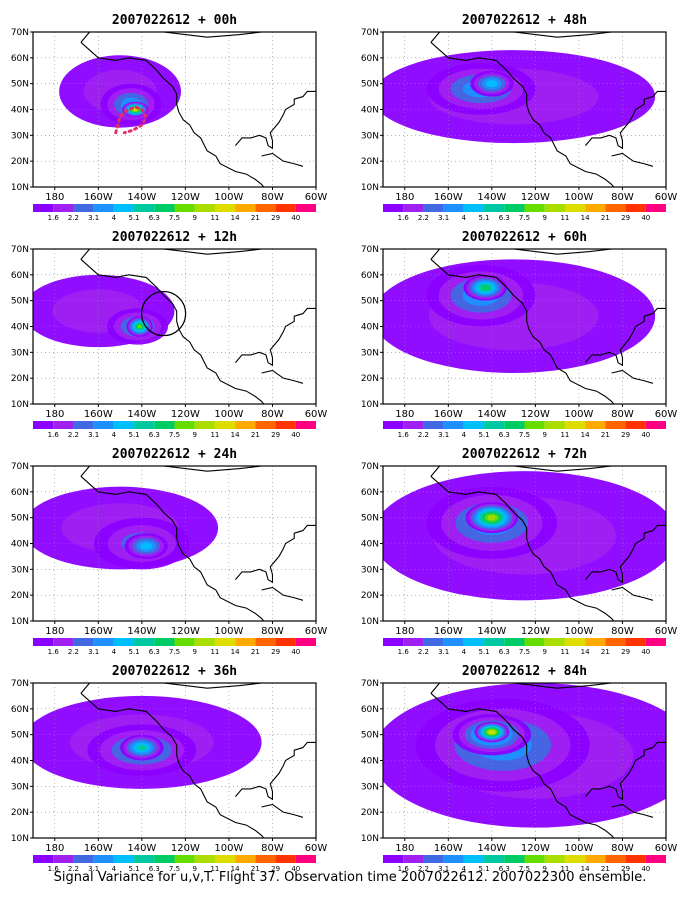 Image resolution: width=700 pixels, height=900 pixels. Describe the element at coordinates (235, 435) in the screenshot. I see `colorbar-label: 14` at that location.